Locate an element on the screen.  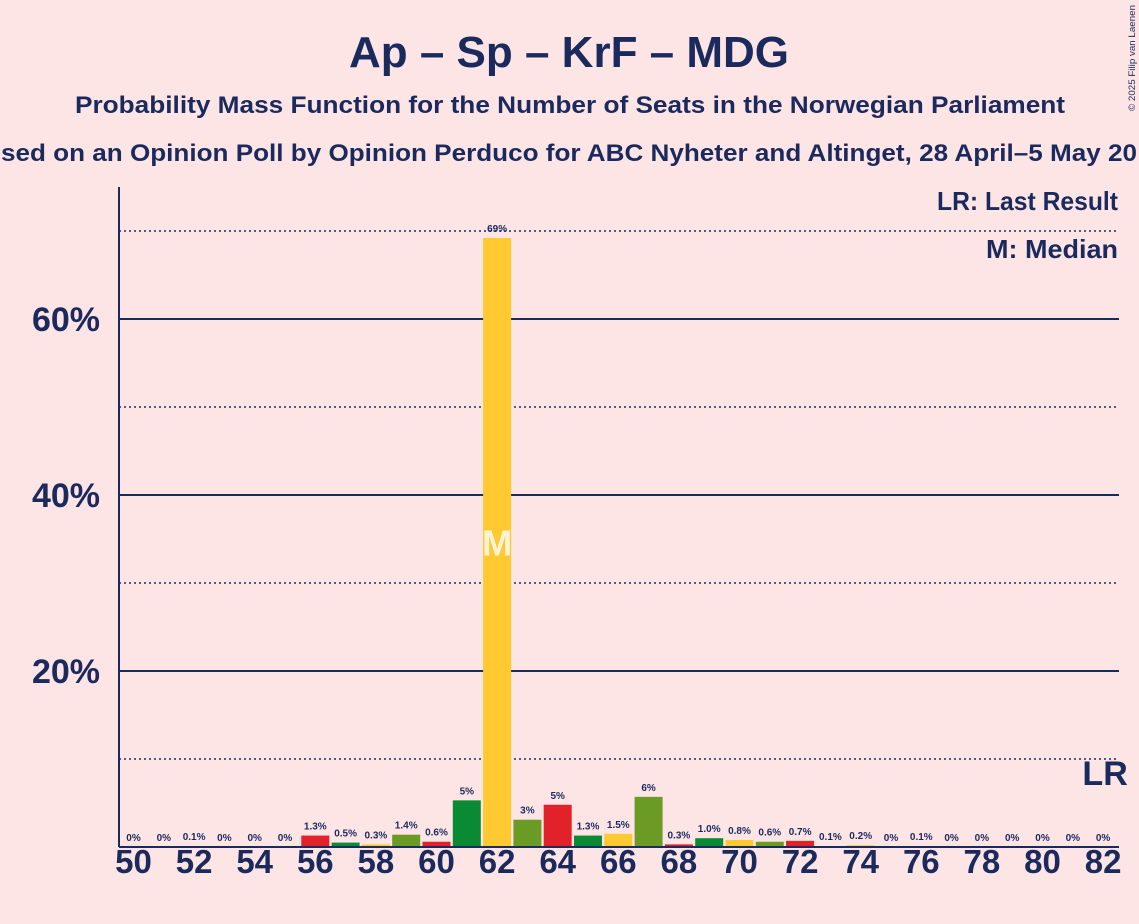
bar-value-label-51: 0% is located at coordinates (164, 838).